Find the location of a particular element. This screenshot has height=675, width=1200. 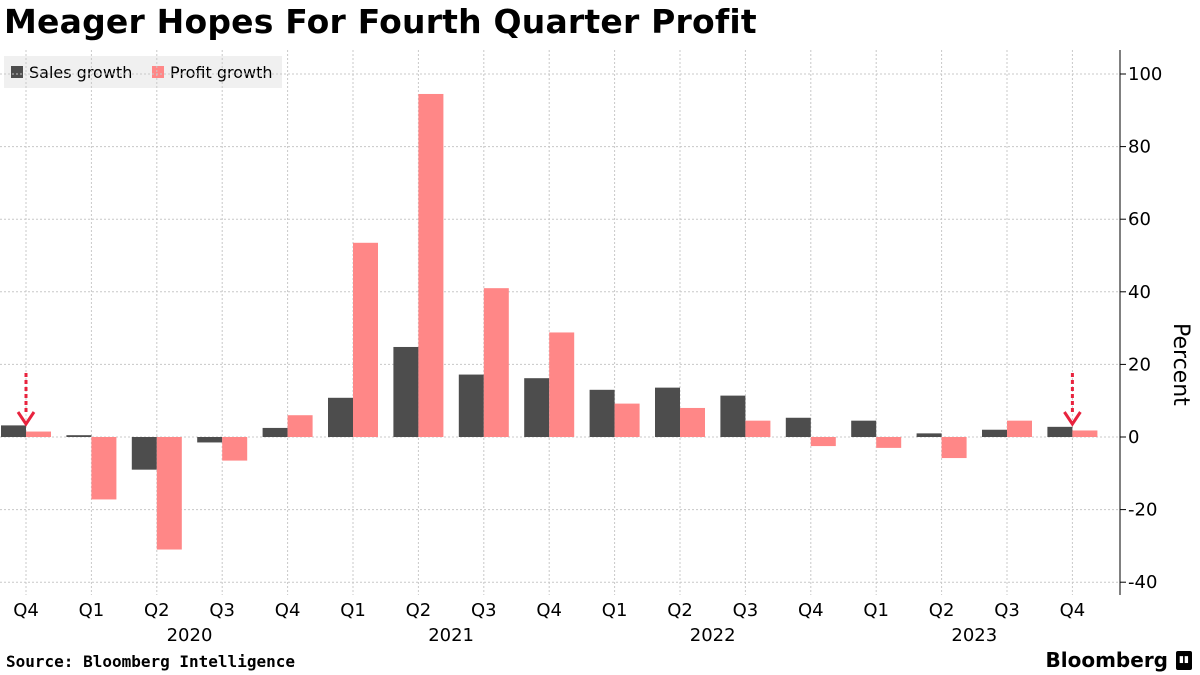

source-note: Source: Bloomberg Intelligence is located at coordinates (150, 661).